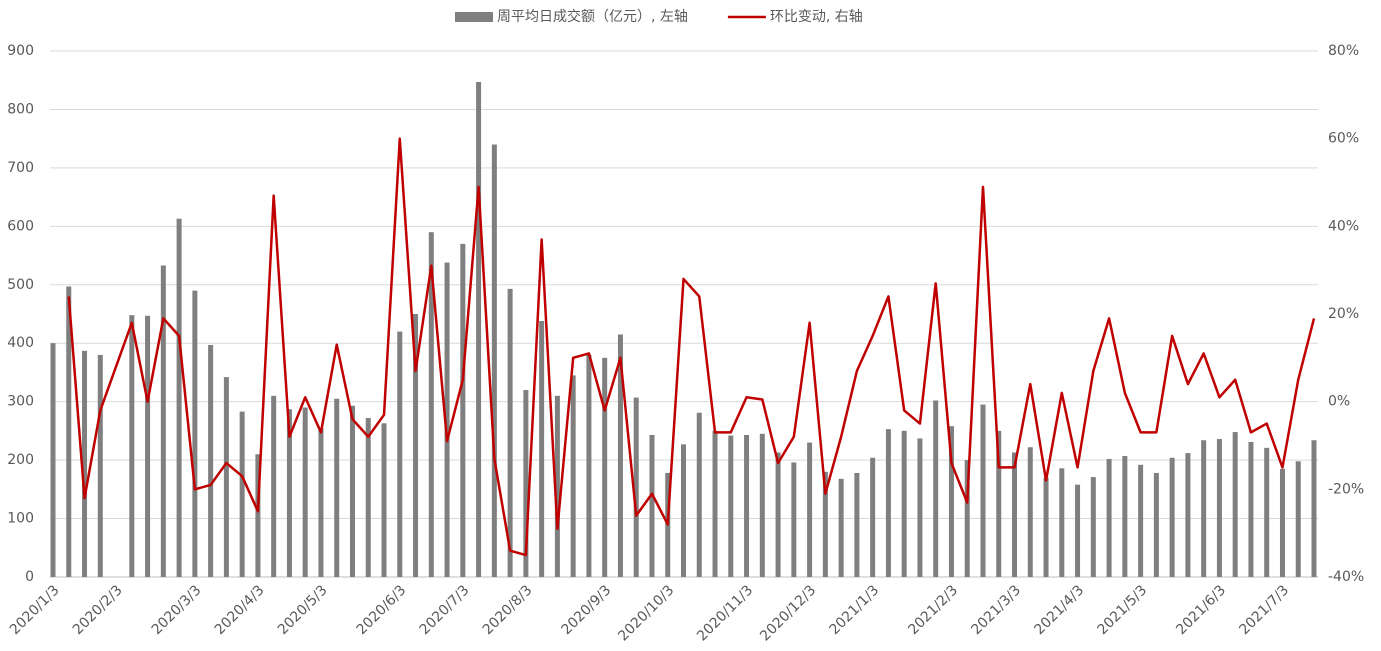 The height and width of the screenshot is (651, 1381). What do you see at coordinates (646, 613) in the screenshot?
I see `x-tick-label: 2020/10/3` at bounding box center [646, 613].